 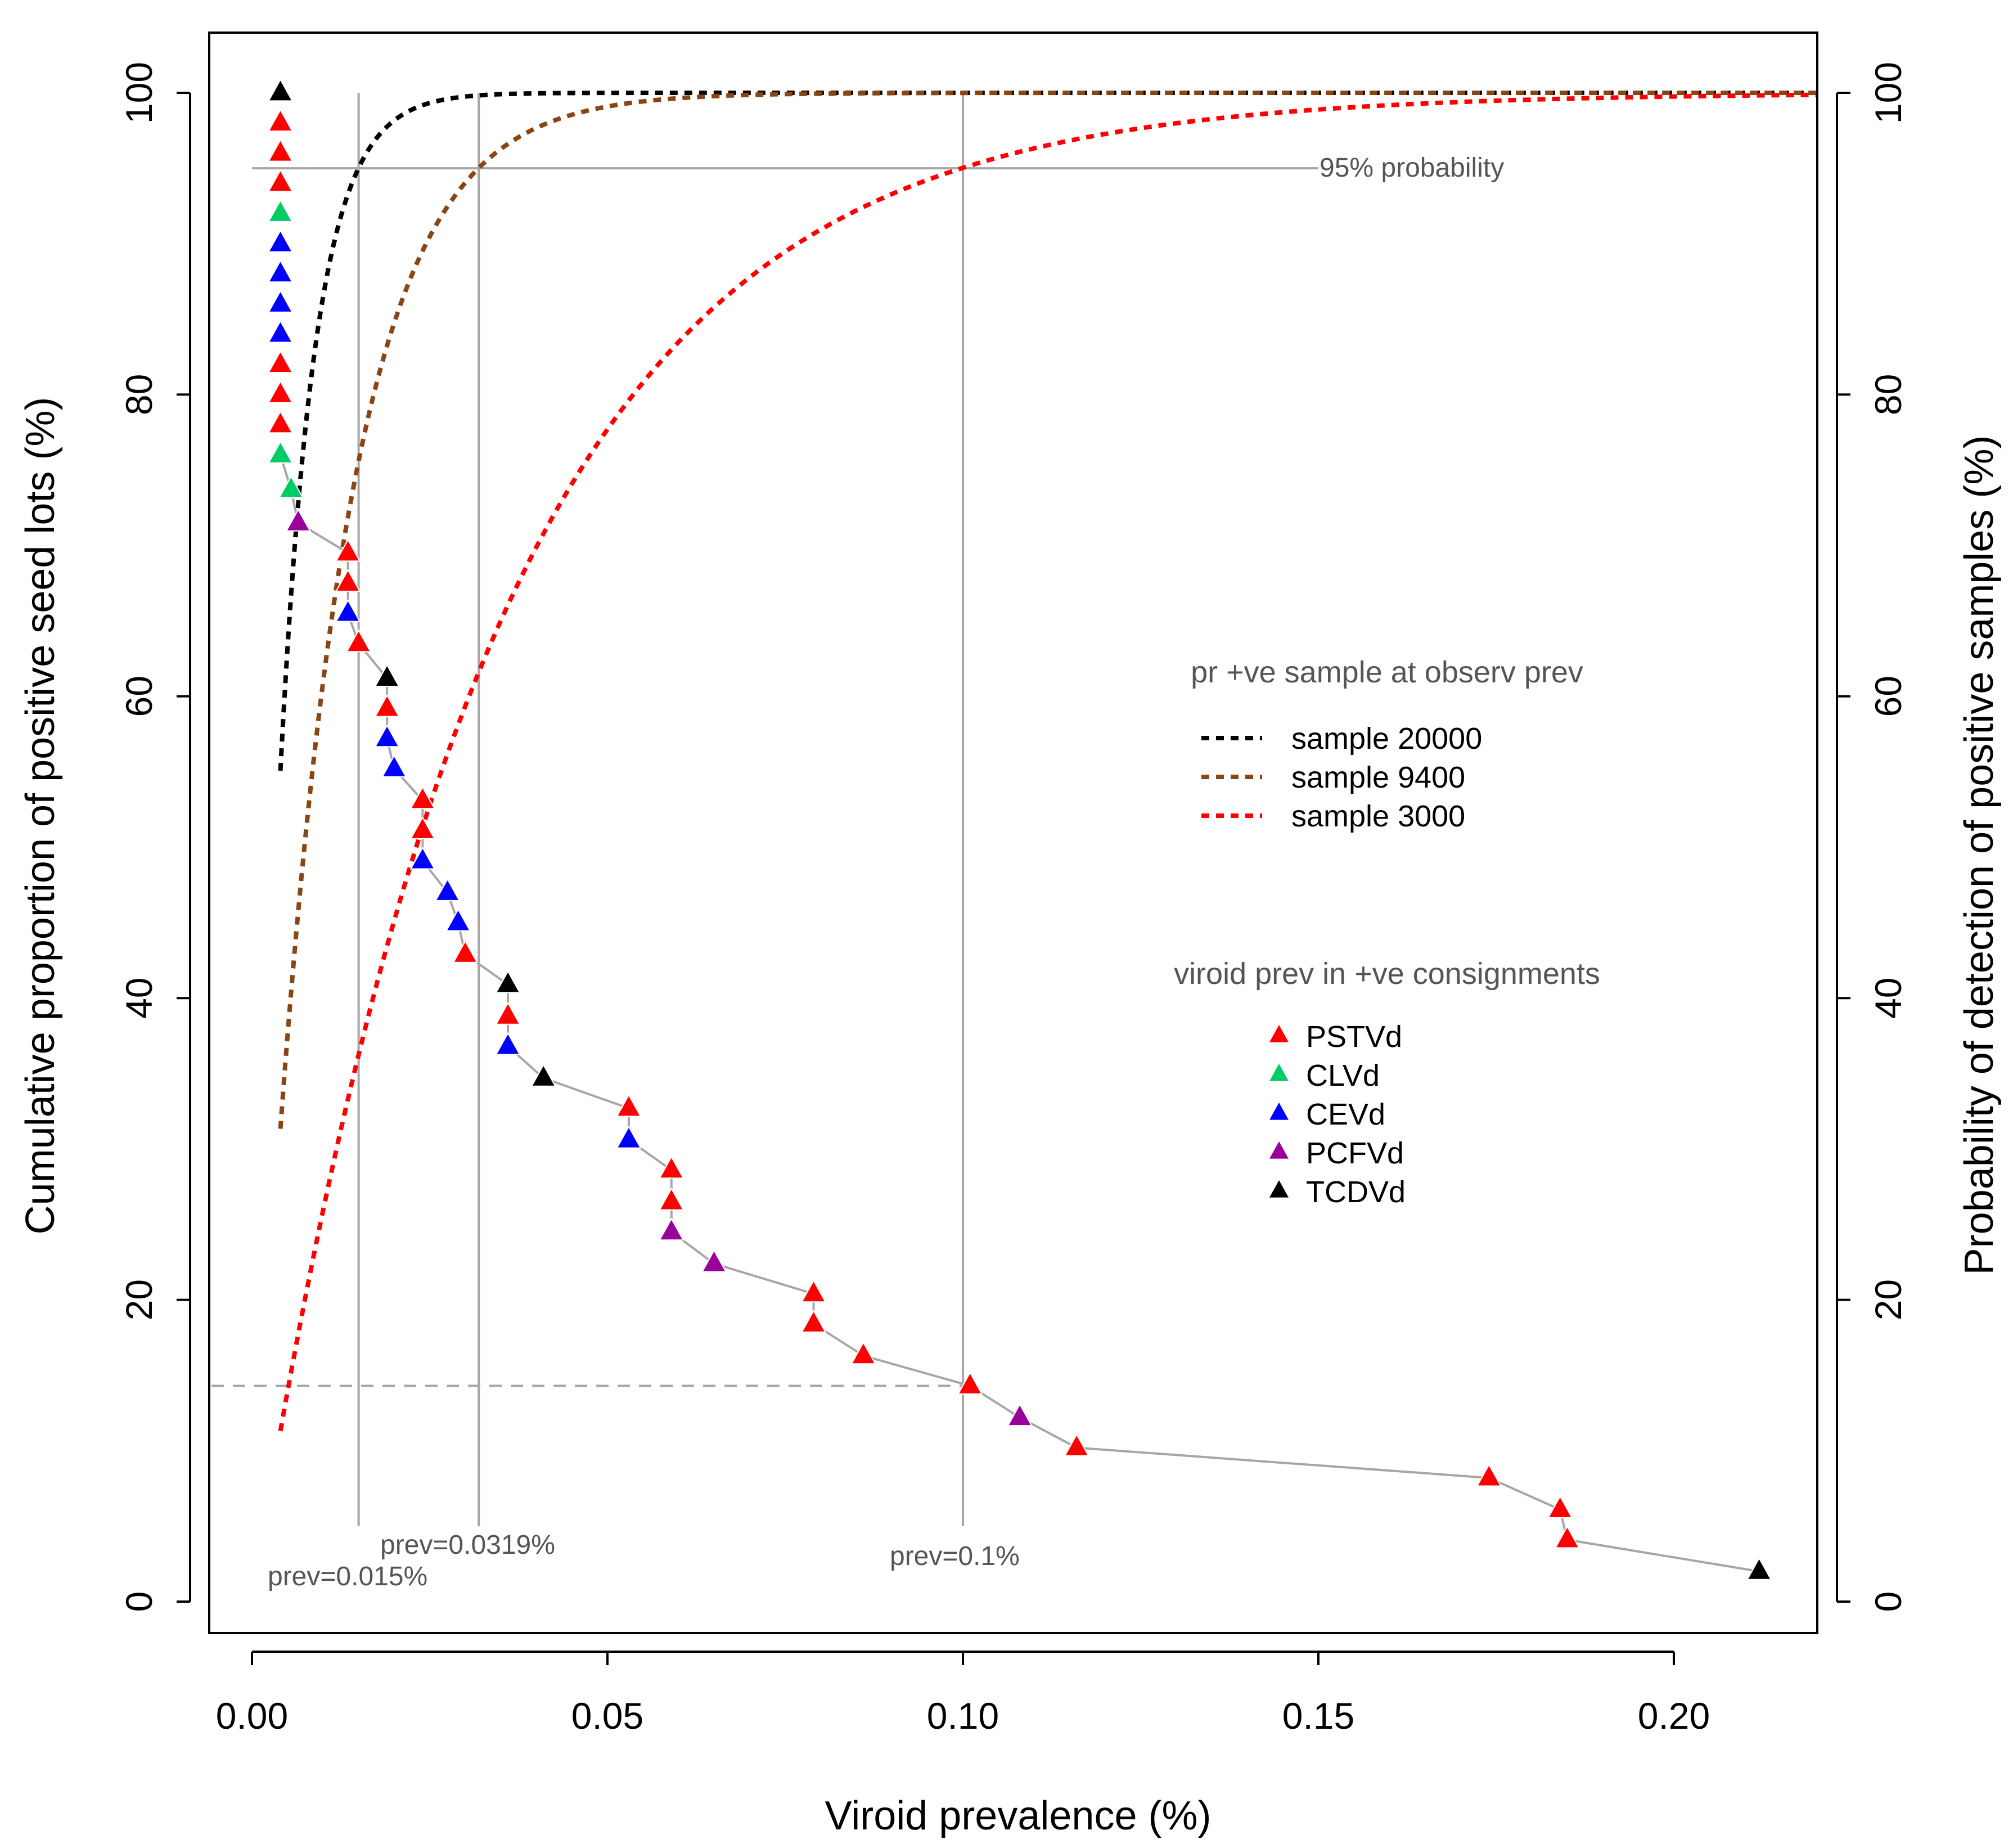 I want to click on legend-swatch-PSTVd, so click(x=1279, y=1033).